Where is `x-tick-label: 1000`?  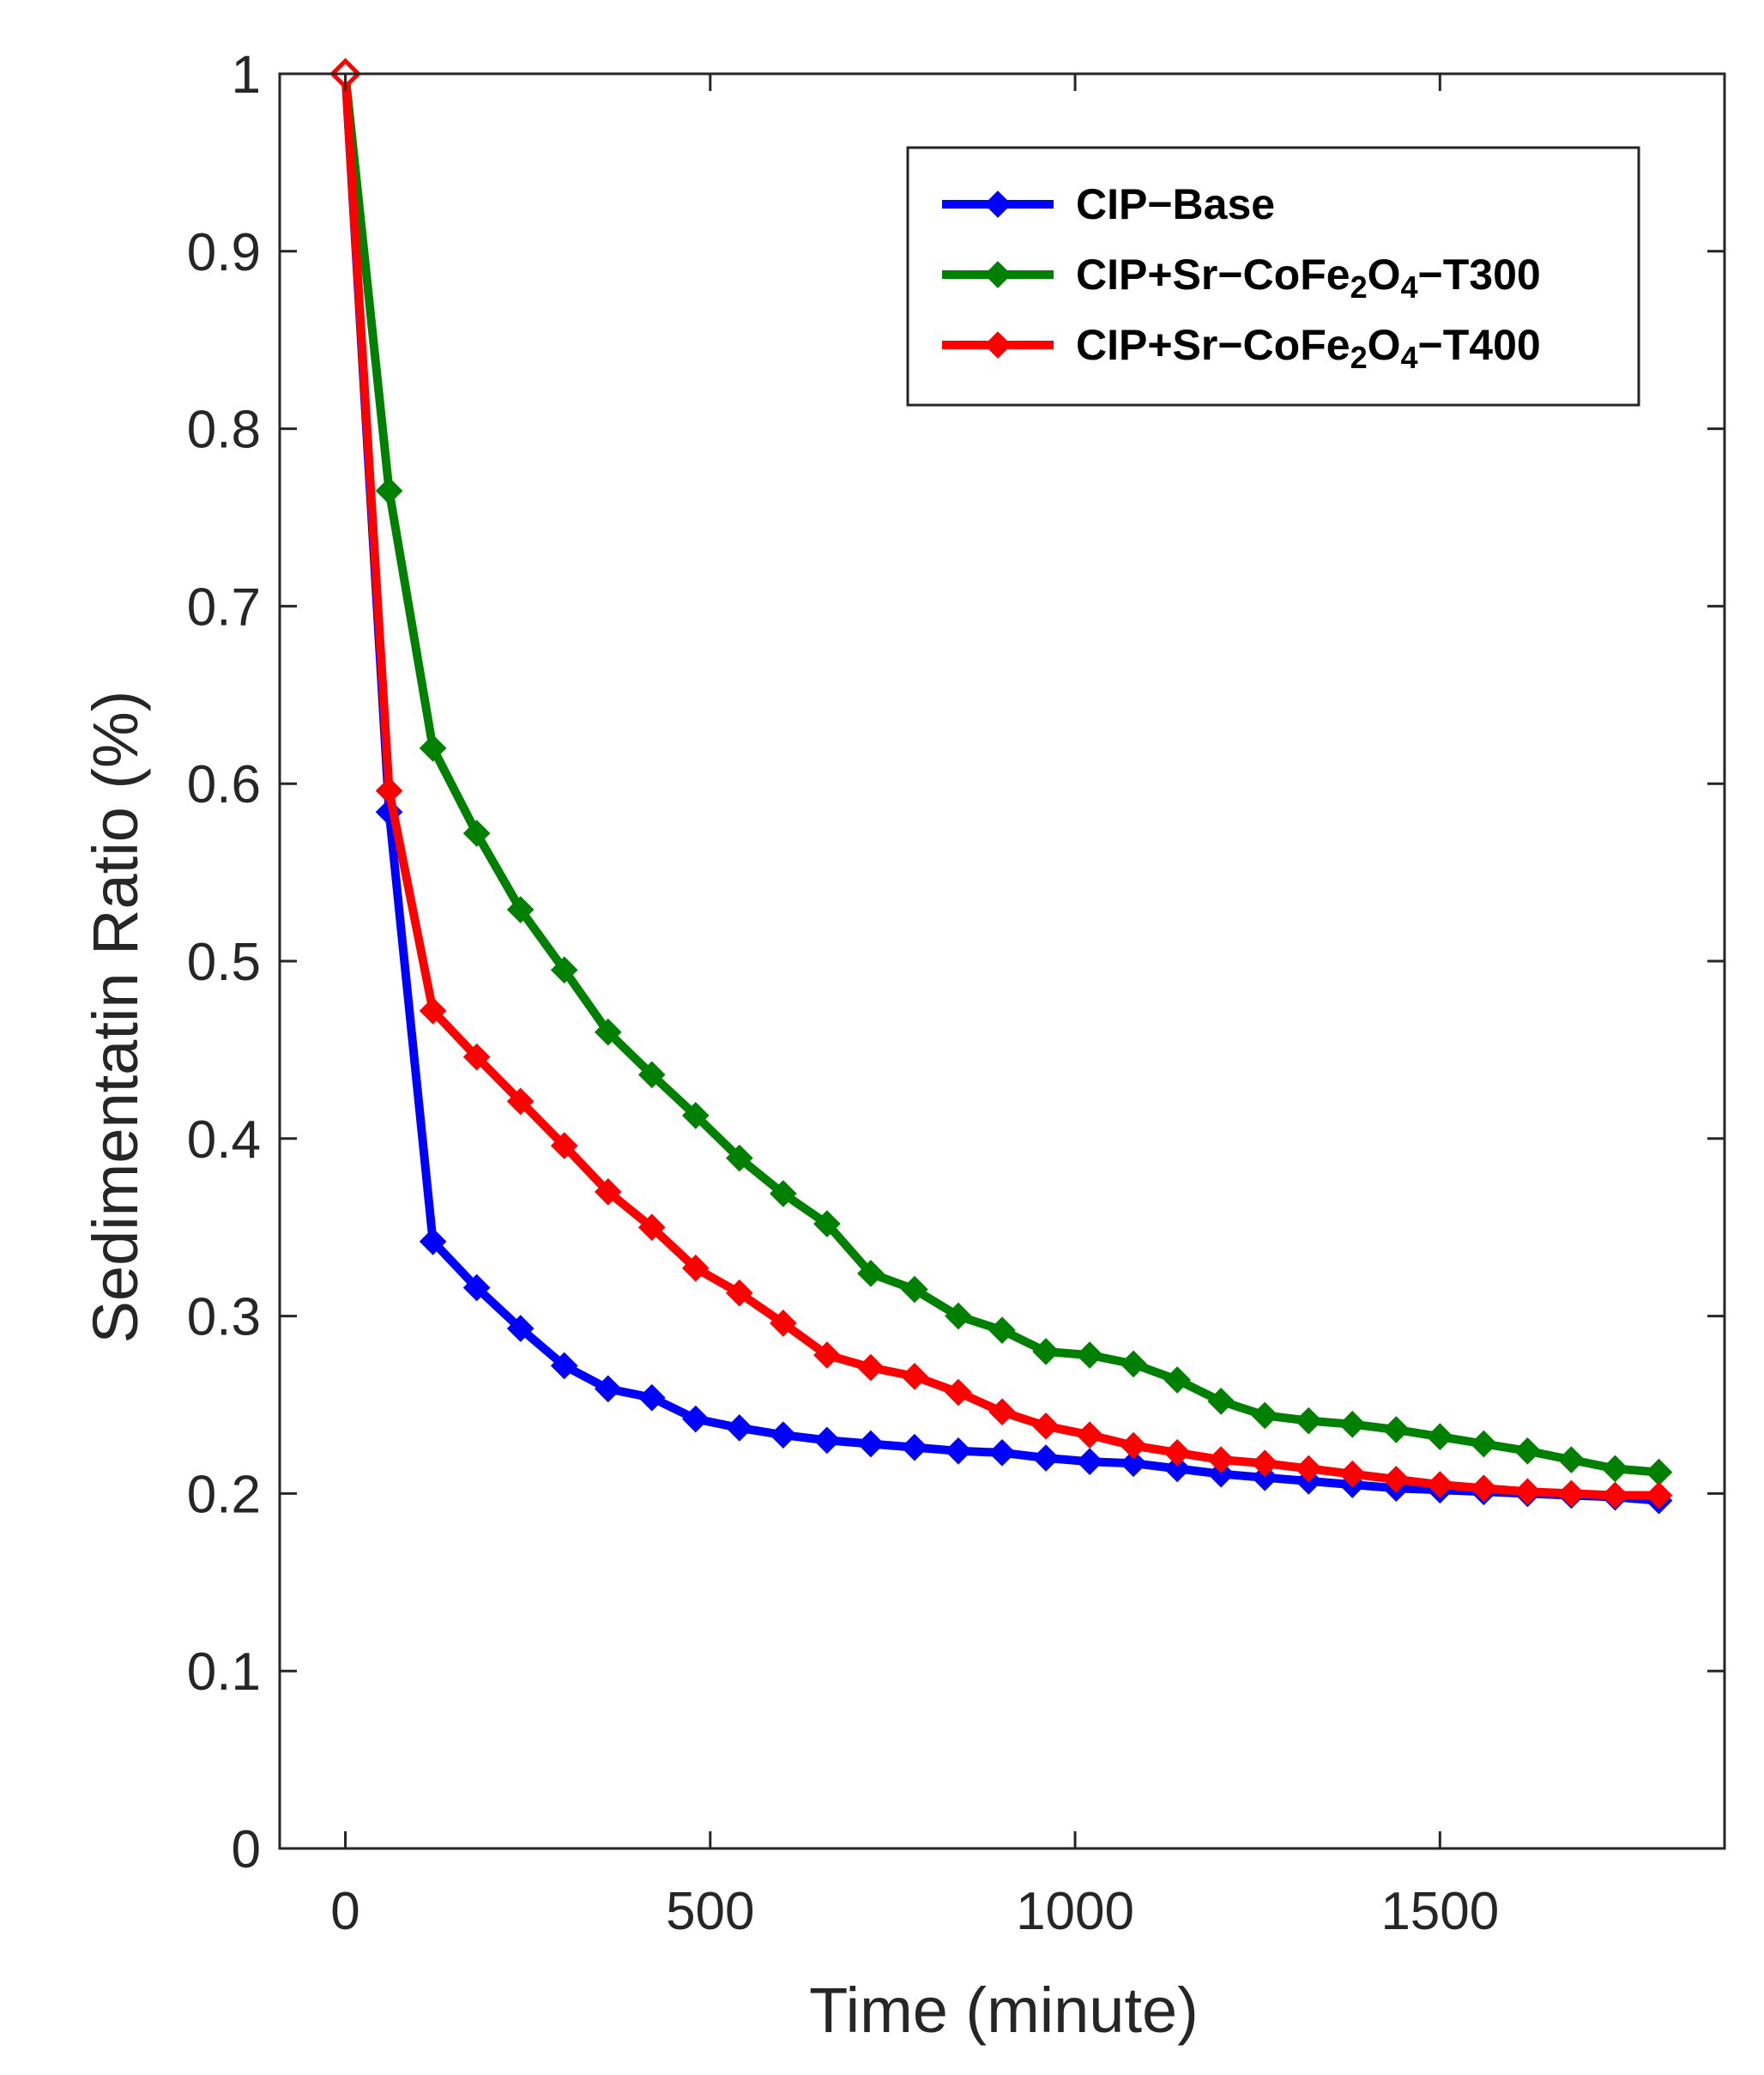 x-tick-label: 1000 is located at coordinates (1075, 1911).